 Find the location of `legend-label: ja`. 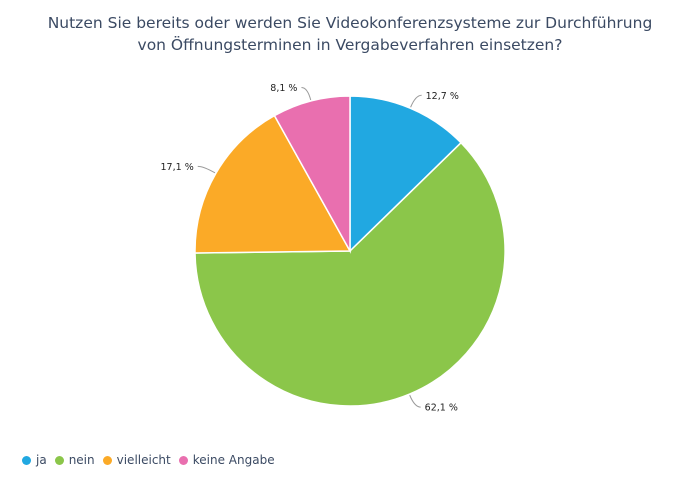

legend-label: ja is located at coordinates (41, 460).